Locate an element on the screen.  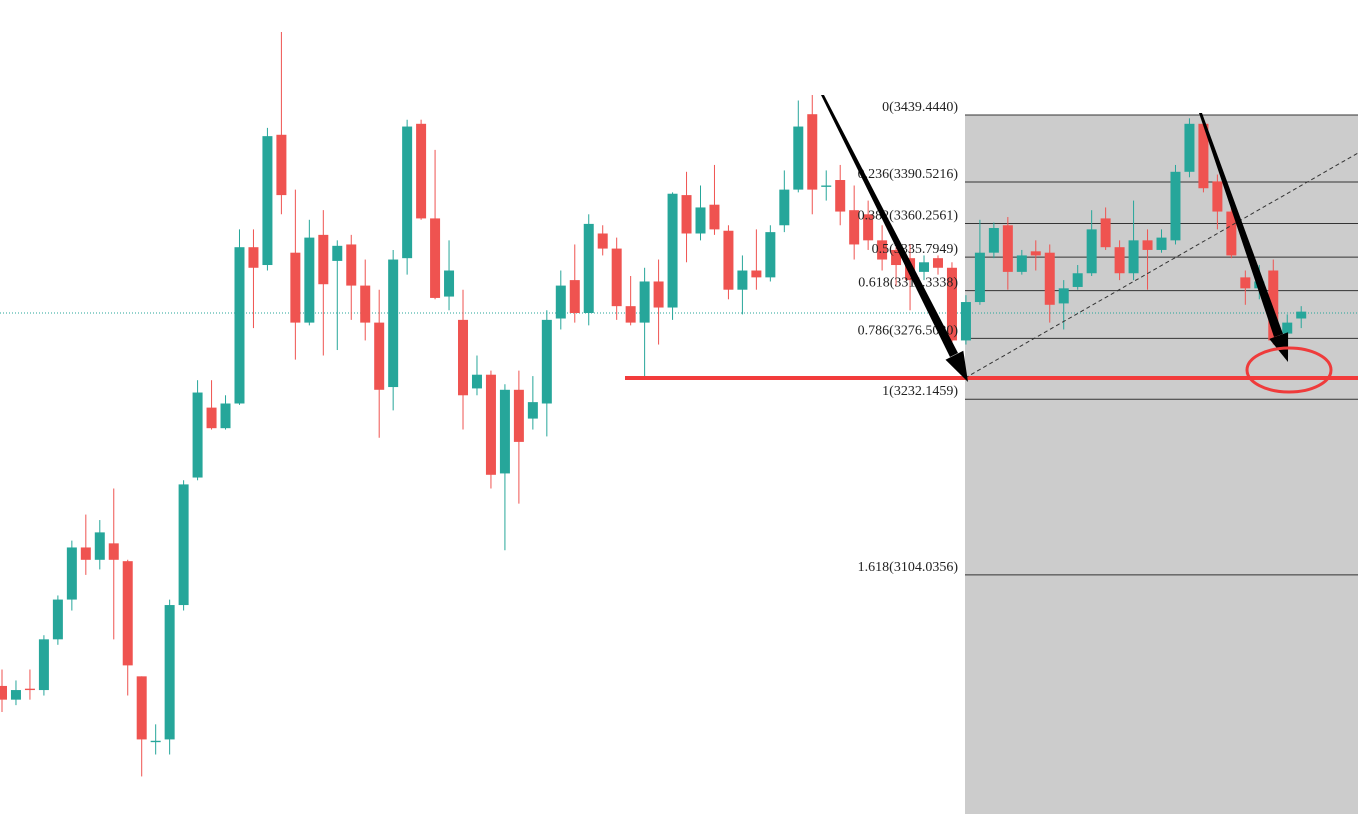
arrow-head is located at coordinates (956, 366).